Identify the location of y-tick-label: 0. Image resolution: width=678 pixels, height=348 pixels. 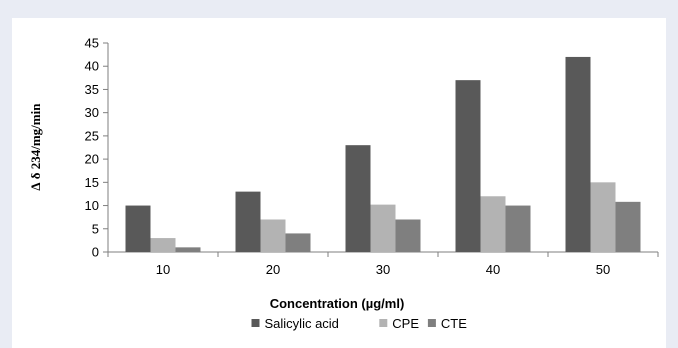
(95, 252).